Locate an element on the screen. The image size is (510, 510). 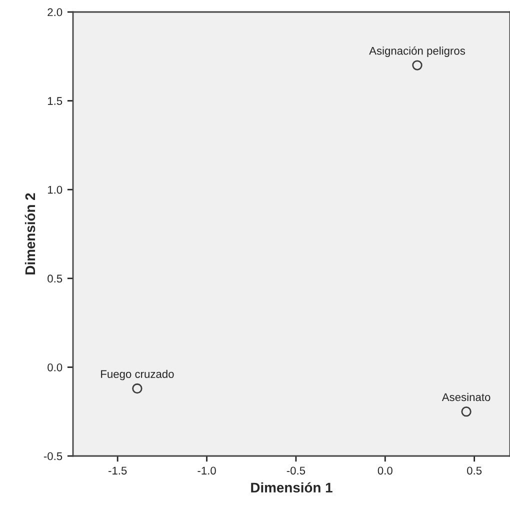
x-tick-label: -1.0 is located at coordinates (207, 470).